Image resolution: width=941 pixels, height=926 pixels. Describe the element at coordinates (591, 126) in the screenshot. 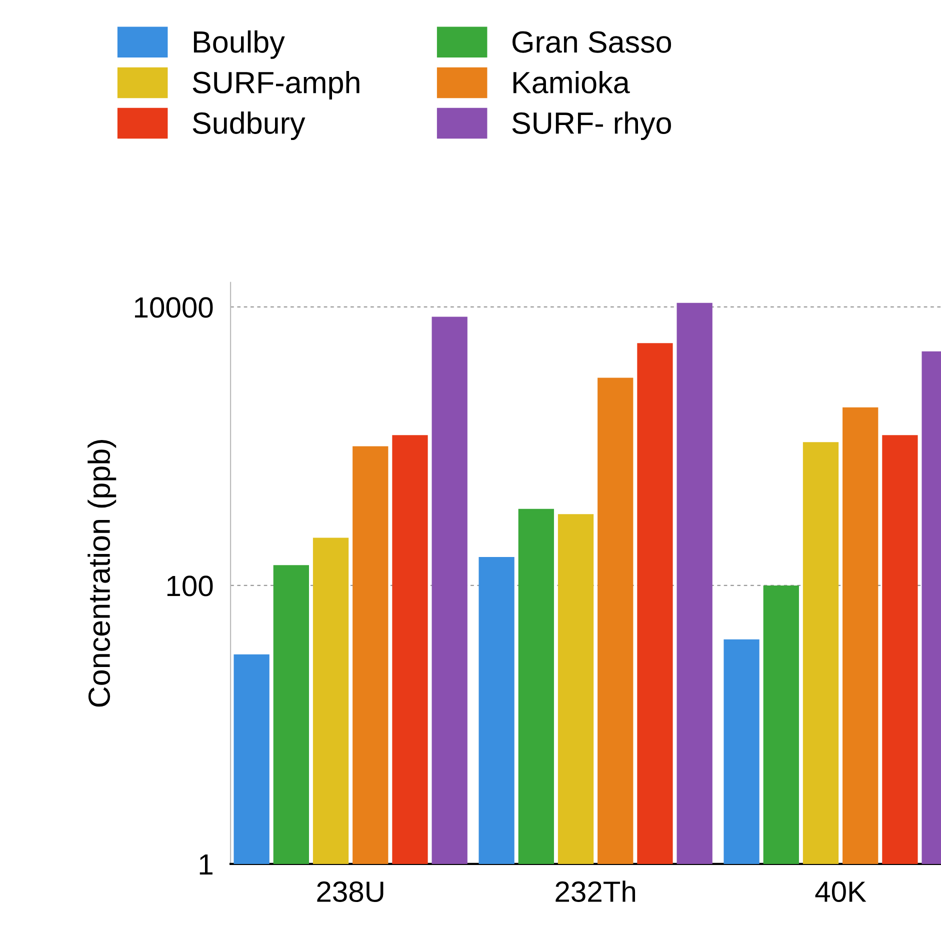

I see `legend-label: SURF- rhyo` at that location.